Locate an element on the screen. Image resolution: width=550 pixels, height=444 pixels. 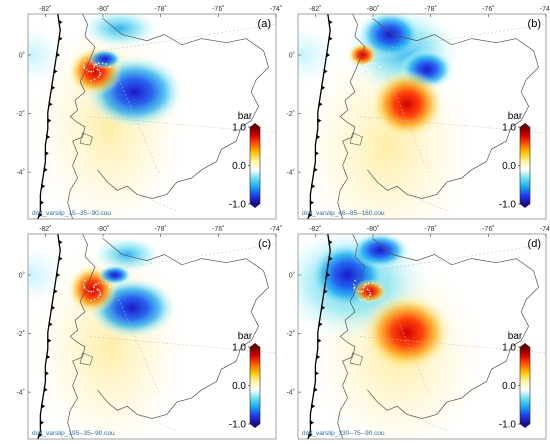
panel-label: (c) is located at coordinates (264, 244).